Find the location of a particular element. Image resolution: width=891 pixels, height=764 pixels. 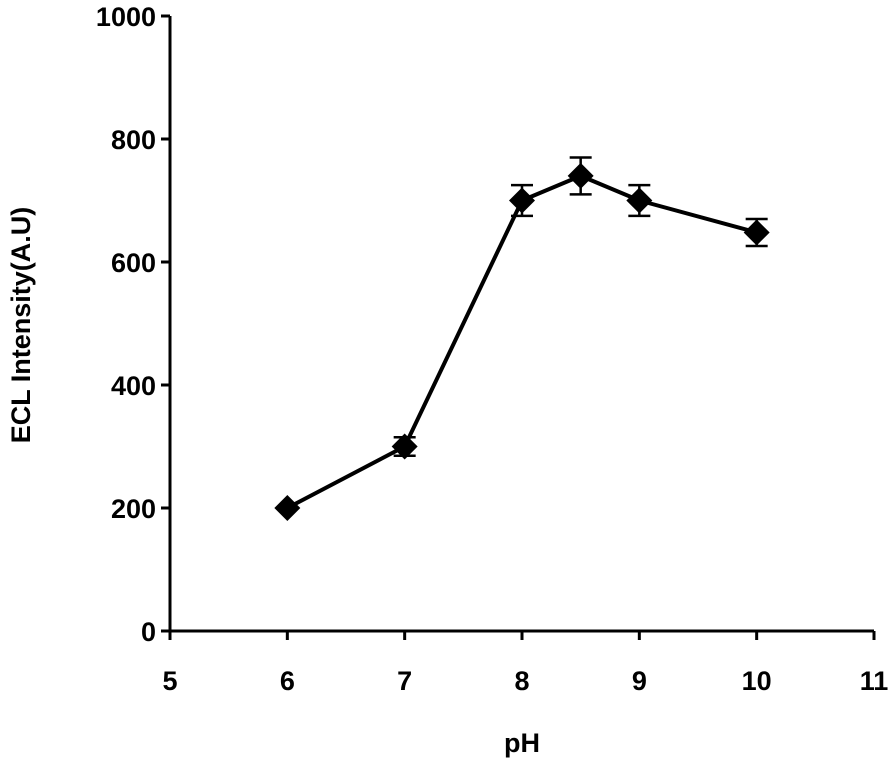

x-tick-label: 10 is located at coordinates (757, 681).